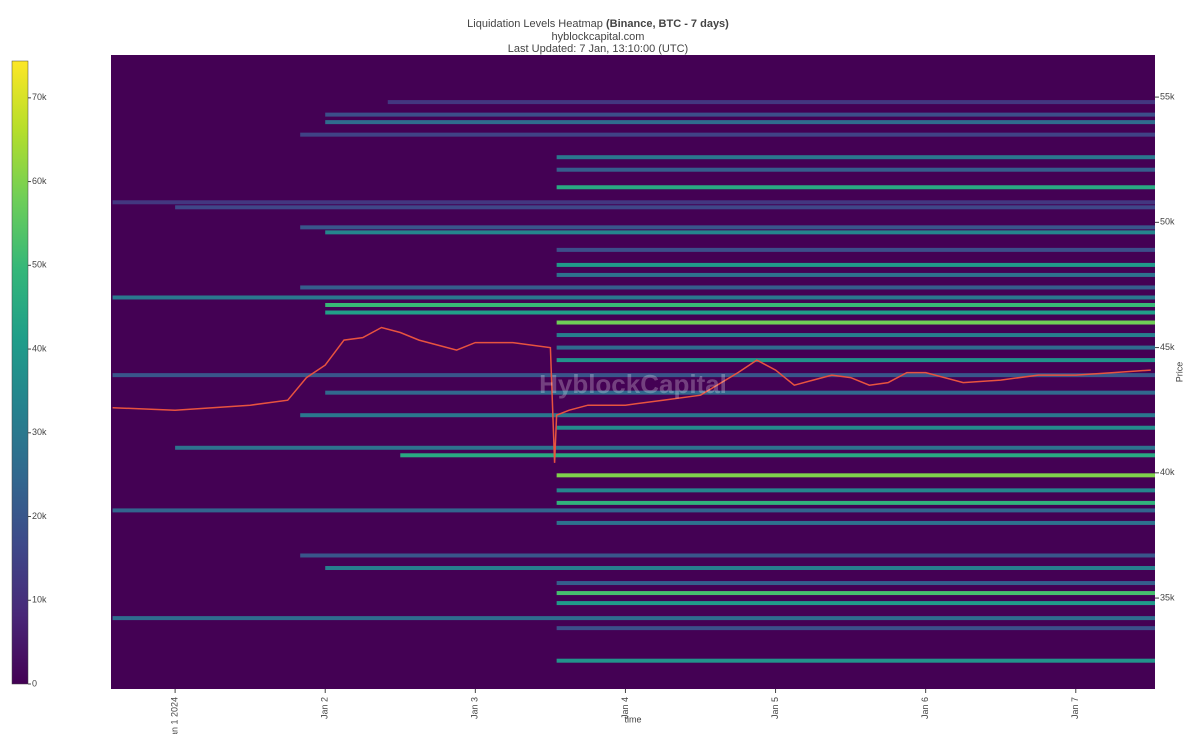 The image size is (1200, 734). What do you see at coordinates (475, 708) in the screenshot?
I see `x-tick-label: Jan 3` at bounding box center [475, 708].